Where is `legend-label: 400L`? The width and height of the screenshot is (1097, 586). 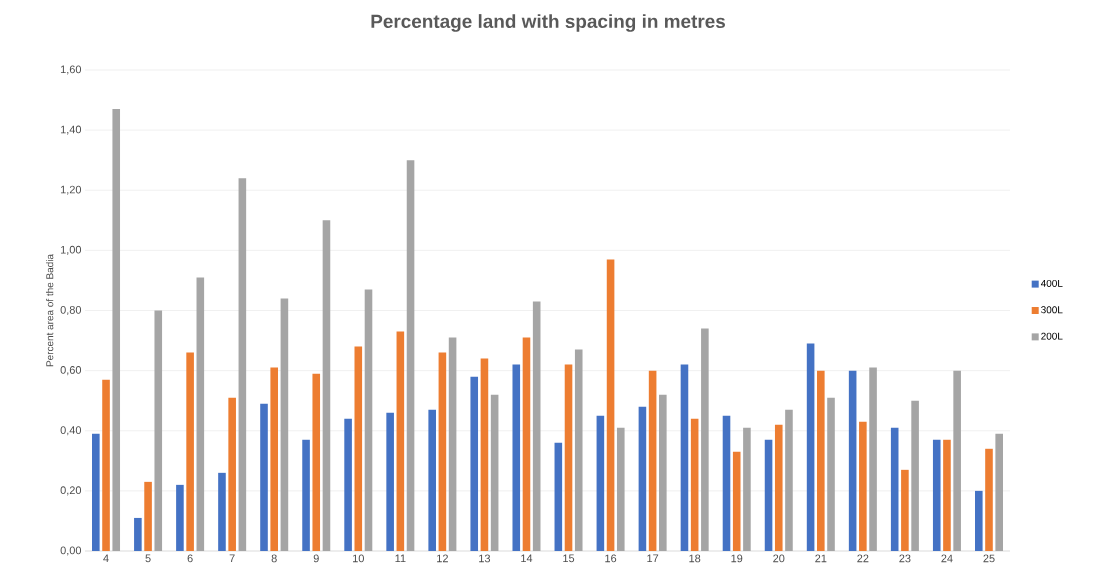
legend-label: 400L is located at coordinates (1051, 283).